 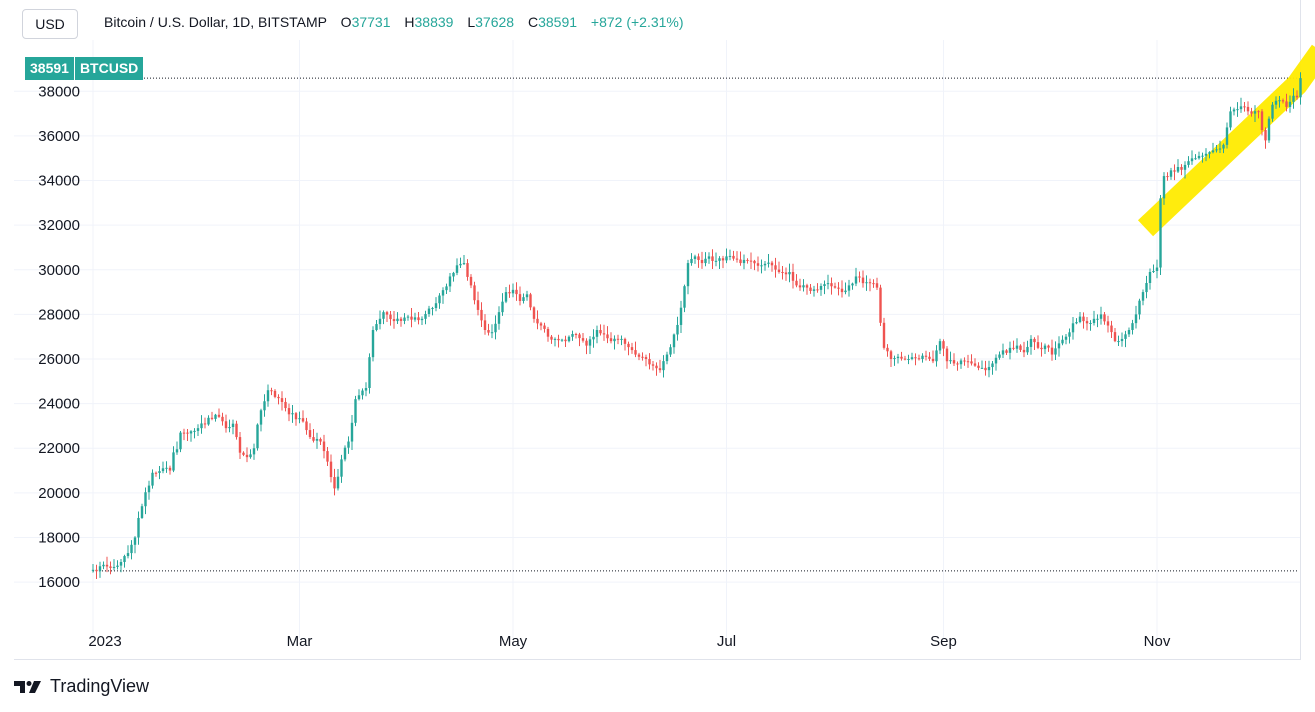 I want to click on header: USD, so click(x=50, y=24).